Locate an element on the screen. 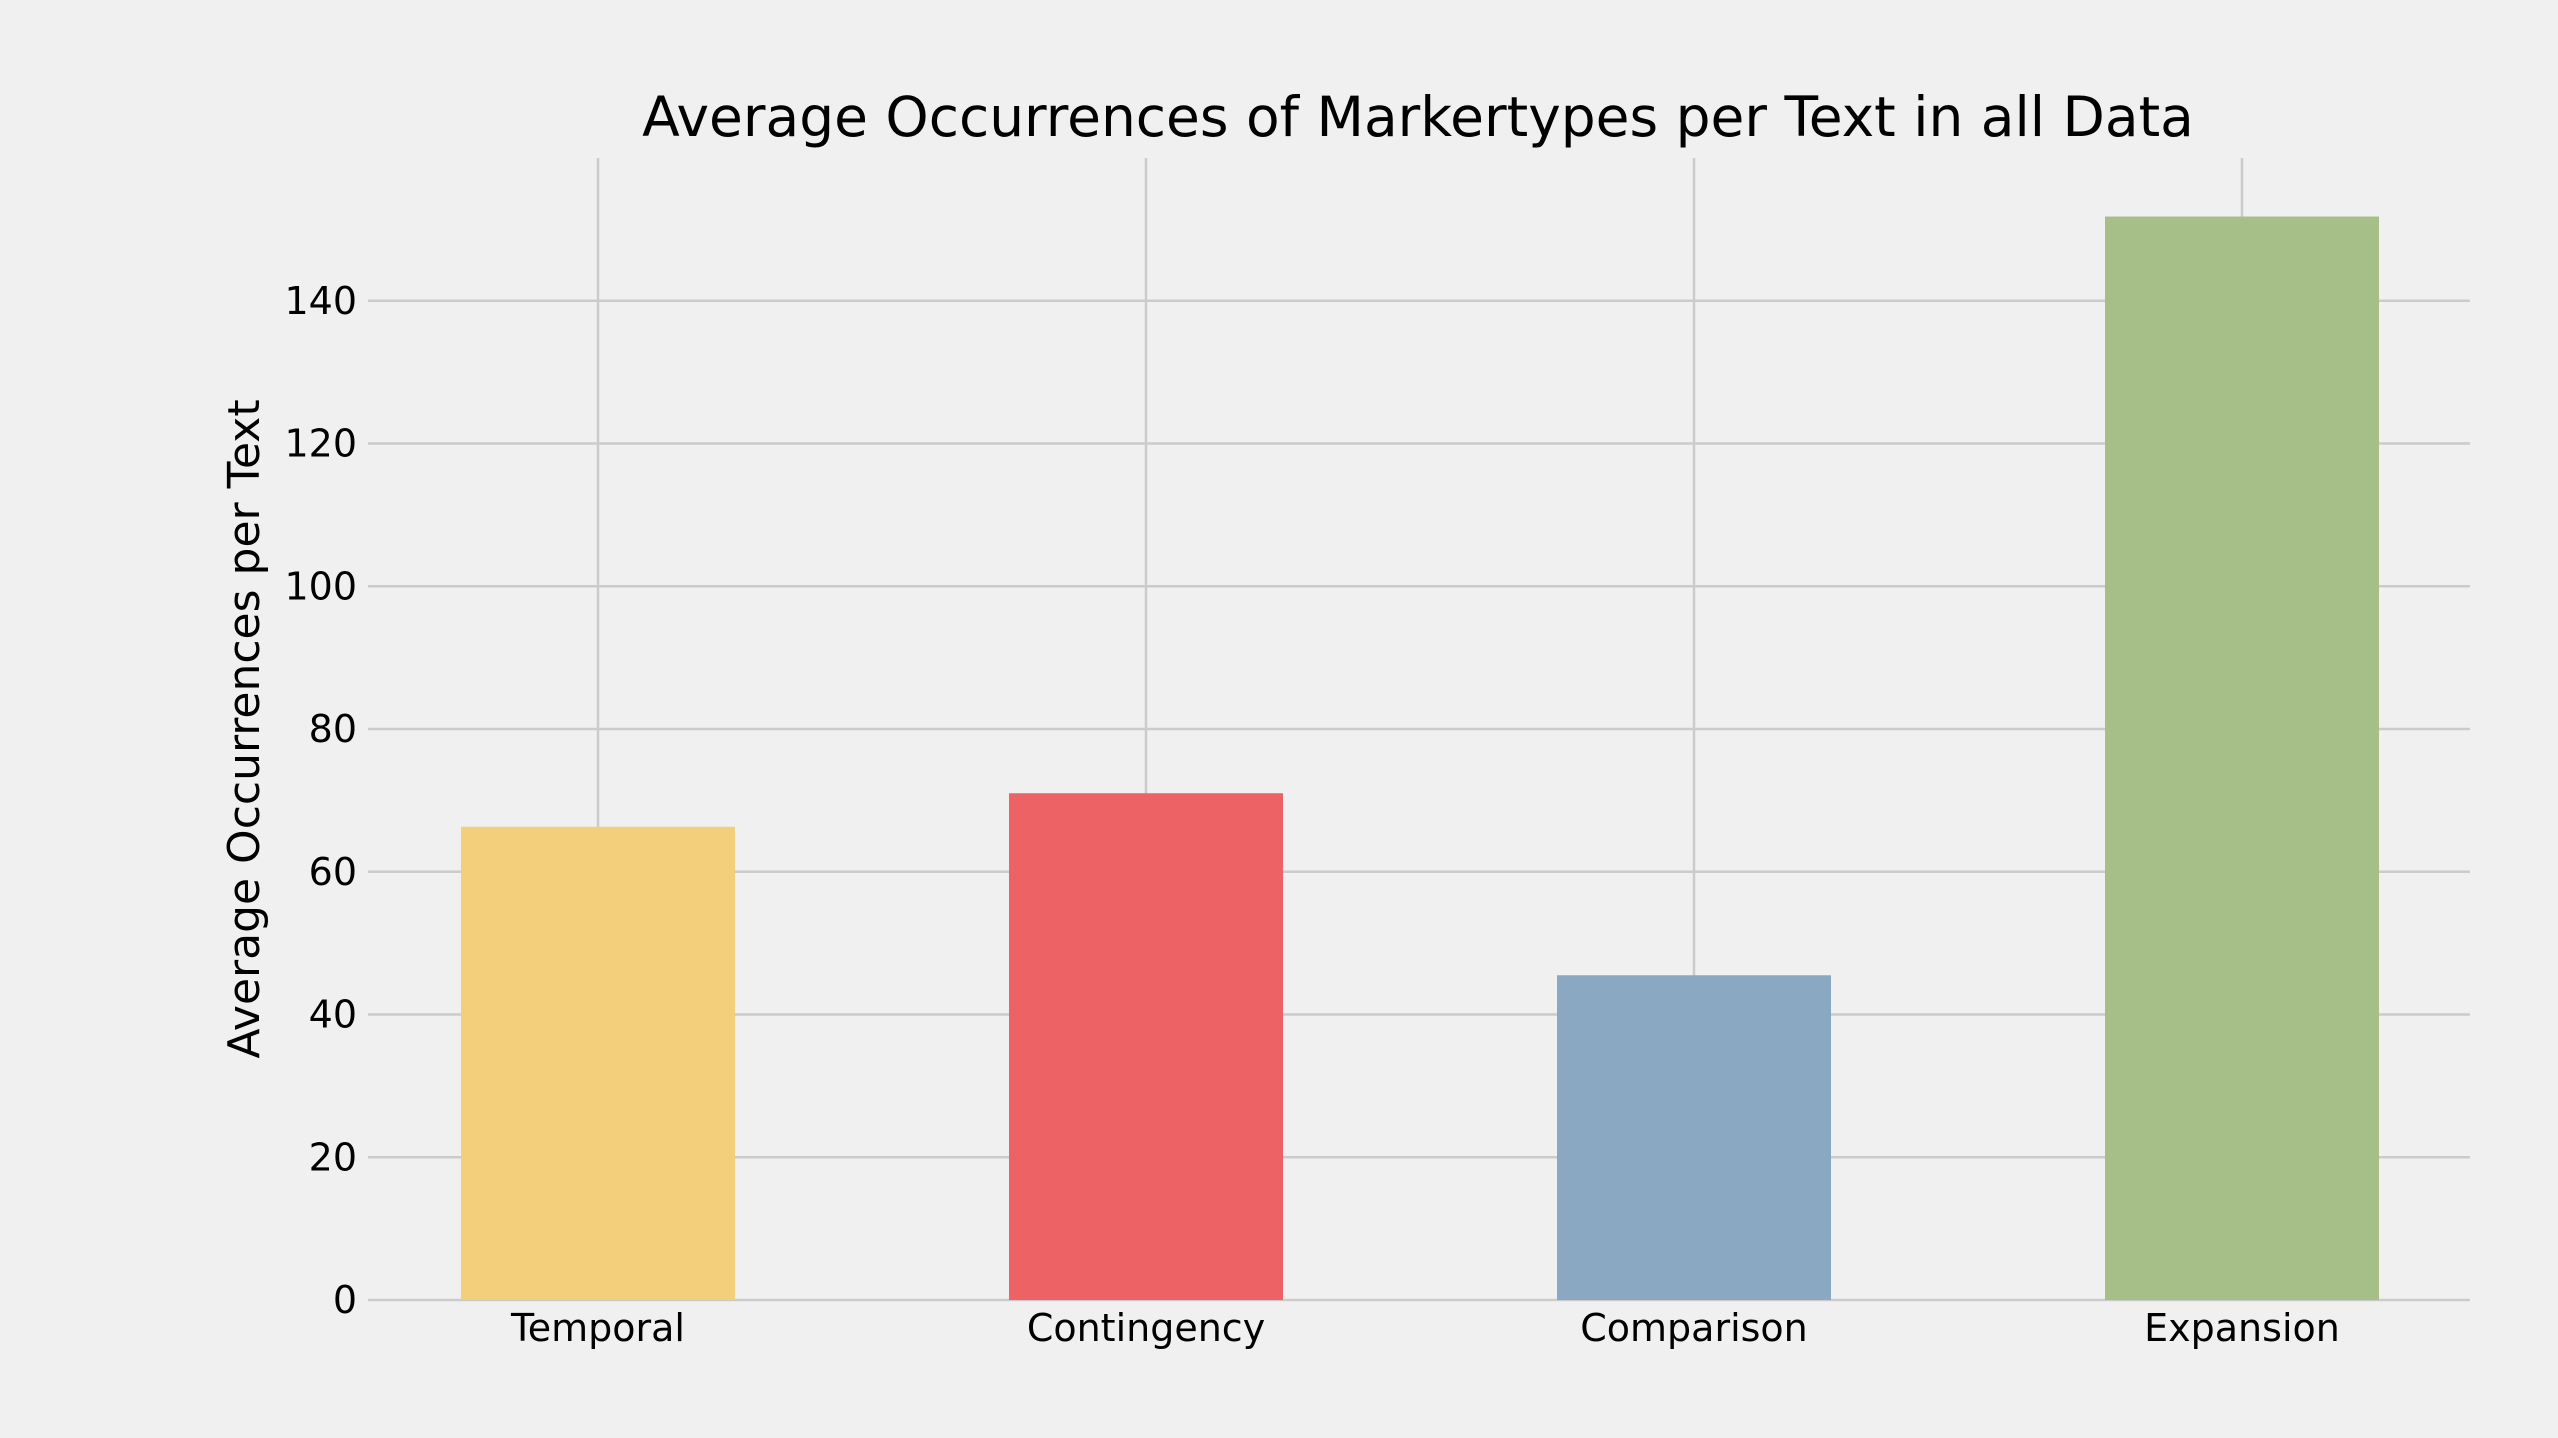 This screenshot has height=1438, width=2558. x-tick-label-contingency: Contingency is located at coordinates (1146, 1328).